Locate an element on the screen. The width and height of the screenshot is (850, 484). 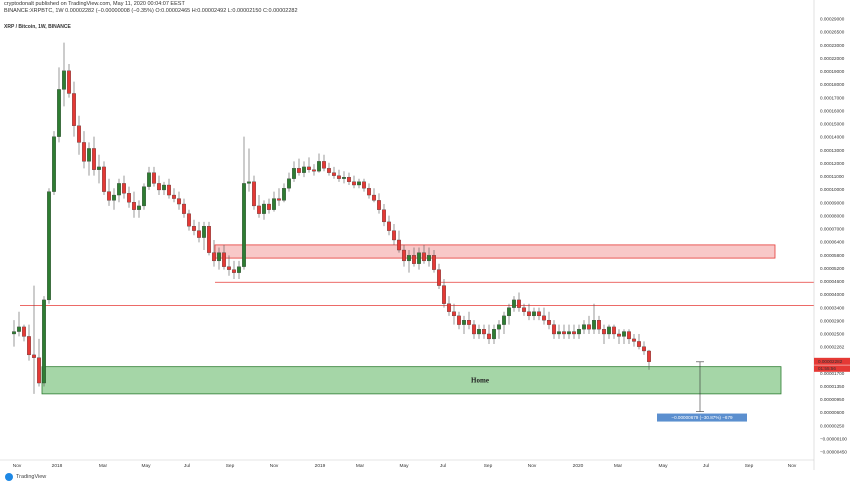
measure-box is located at coordinates (702, 417).